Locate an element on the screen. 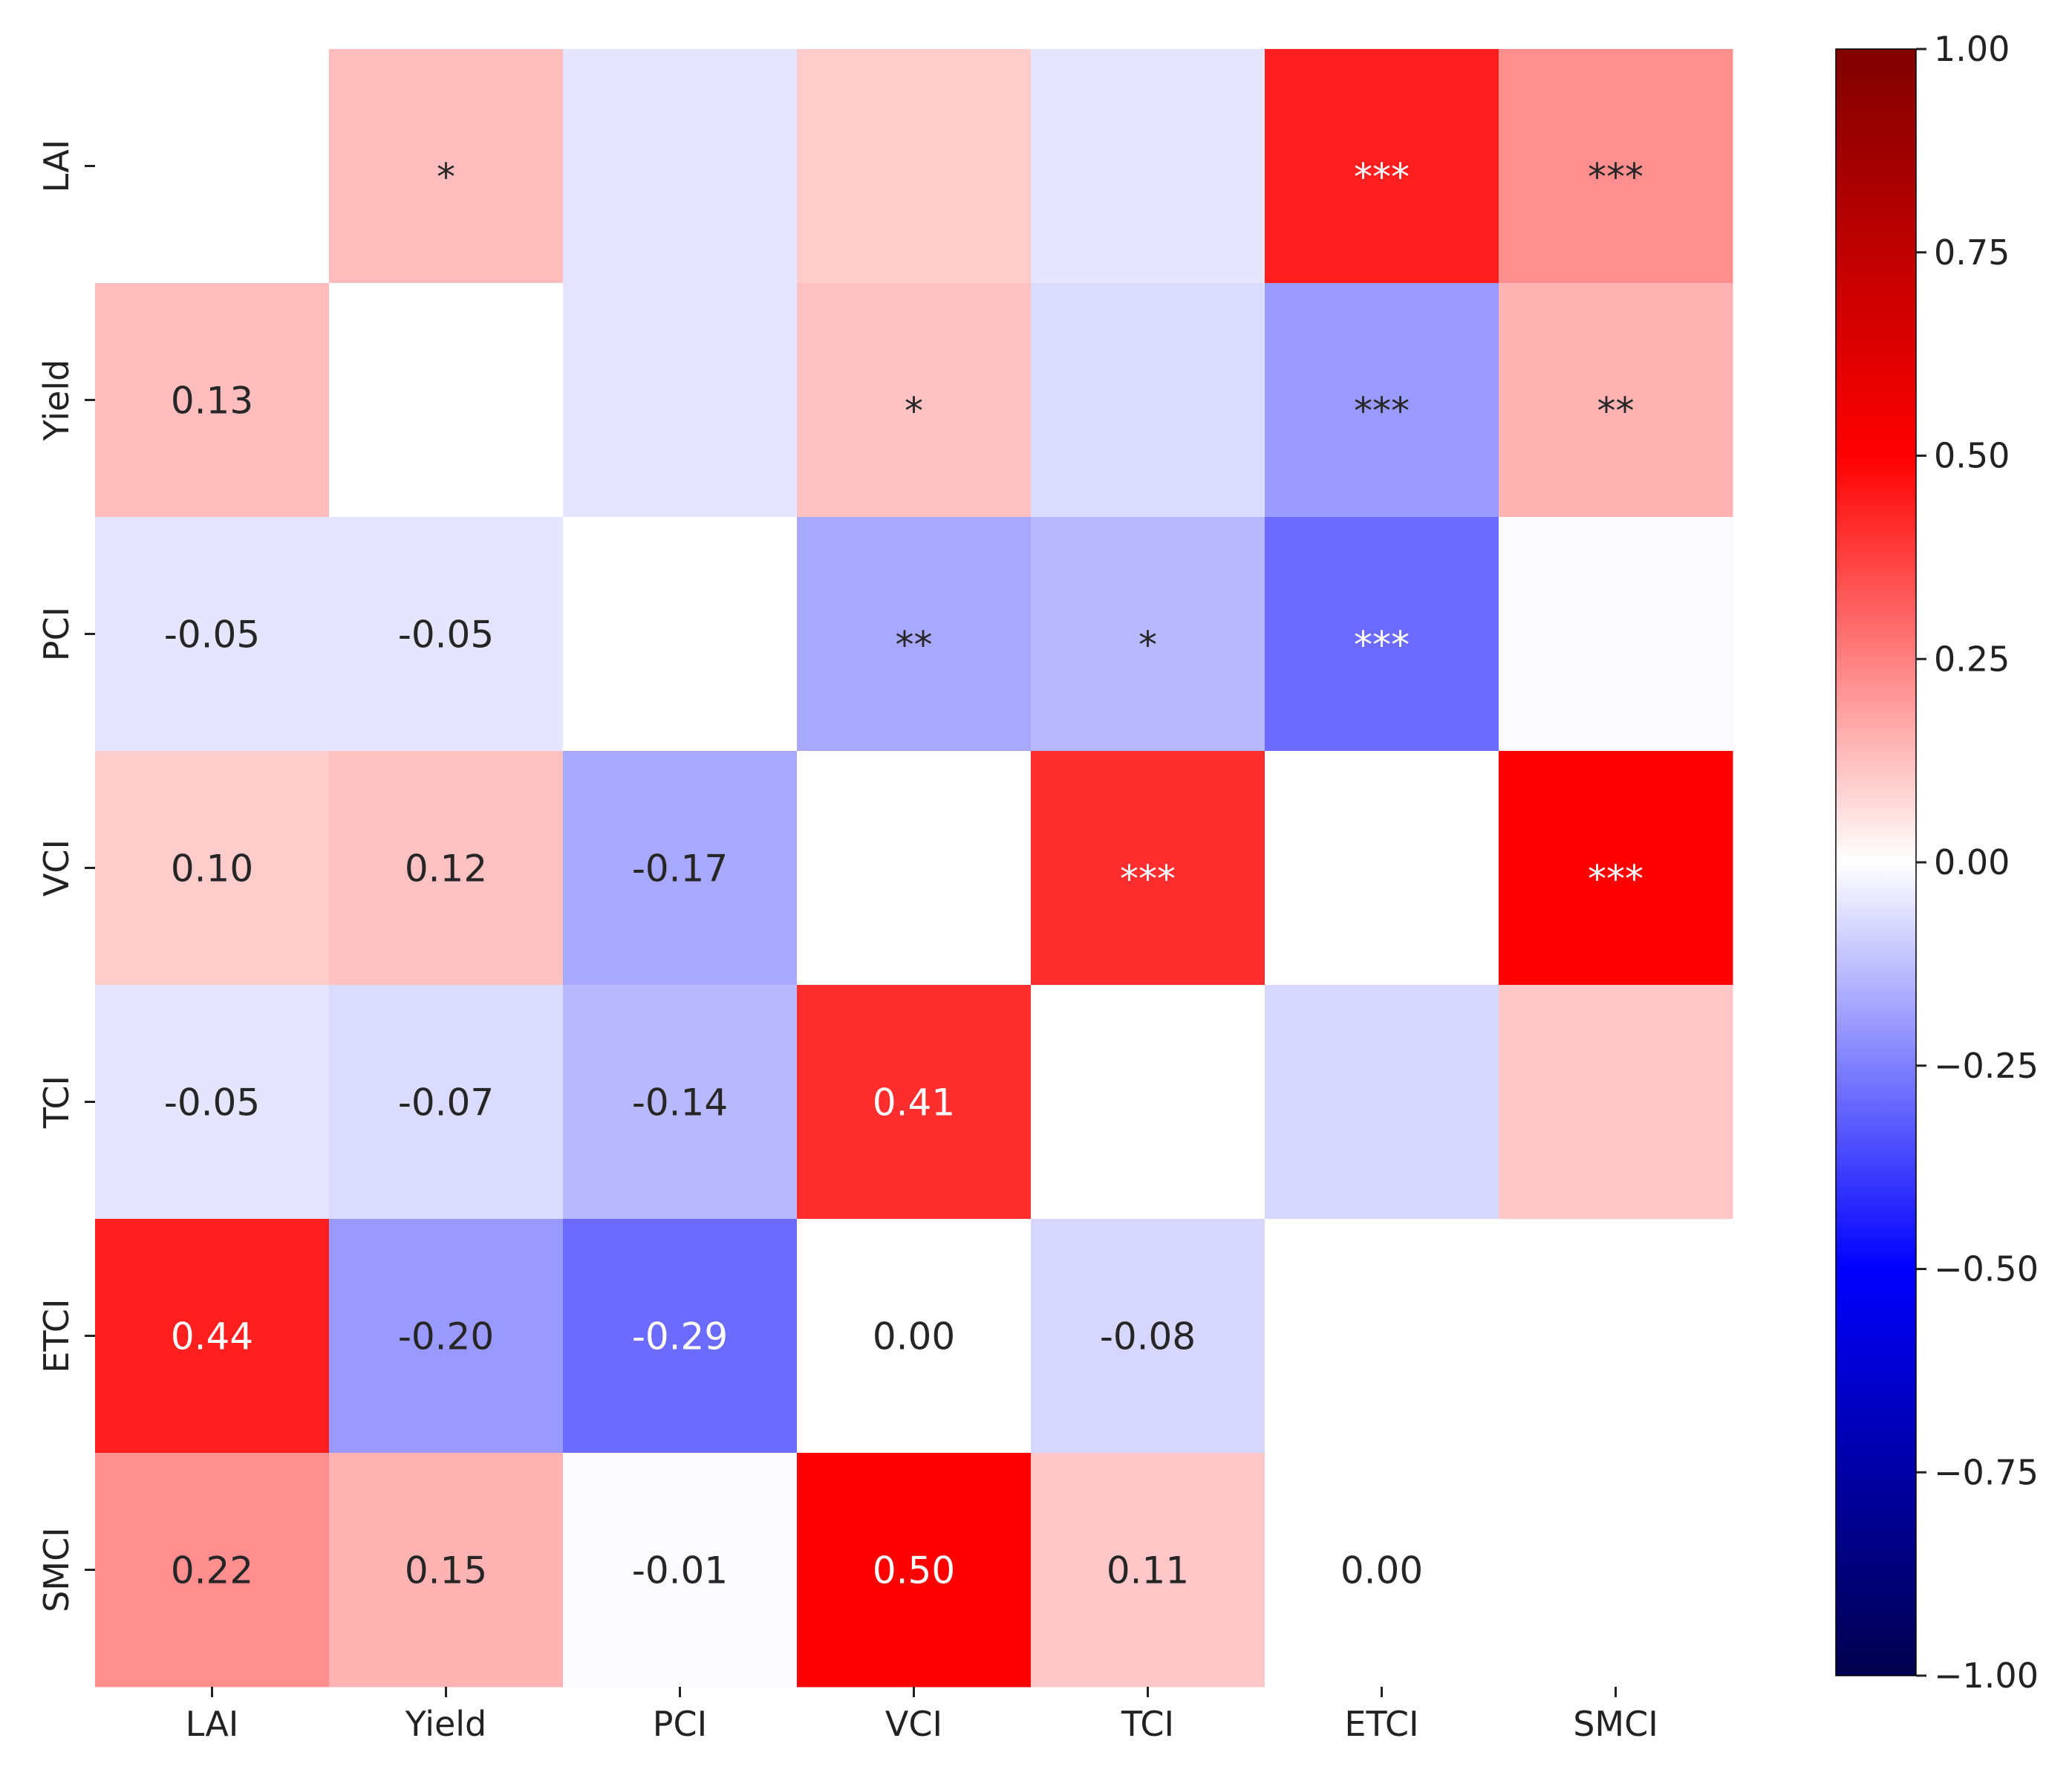 The width and height of the screenshot is (2072, 1767). heatmap-cell-lai-yield is located at coordinates (446, 166).